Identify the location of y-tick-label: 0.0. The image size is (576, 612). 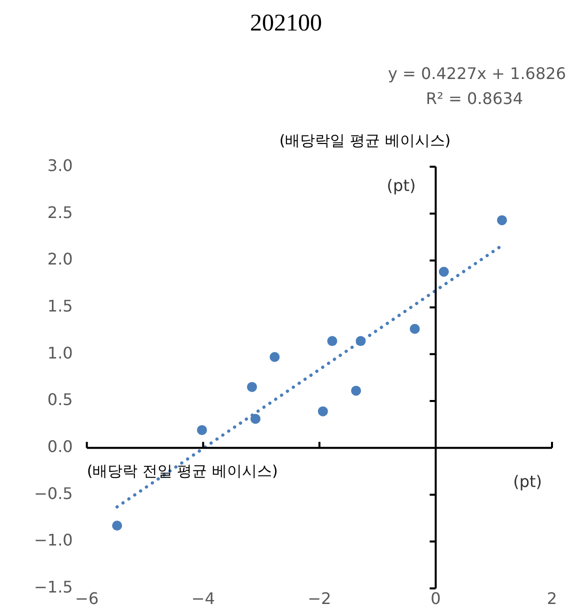
(60, 446).